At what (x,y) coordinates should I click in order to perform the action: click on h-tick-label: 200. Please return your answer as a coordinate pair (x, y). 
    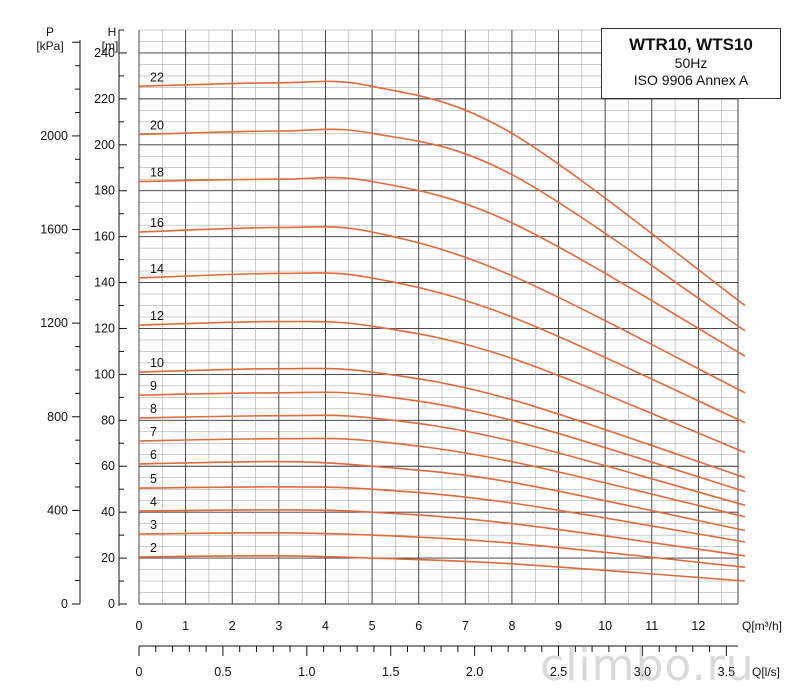
    Looking at the image, I should click on (104, 145).